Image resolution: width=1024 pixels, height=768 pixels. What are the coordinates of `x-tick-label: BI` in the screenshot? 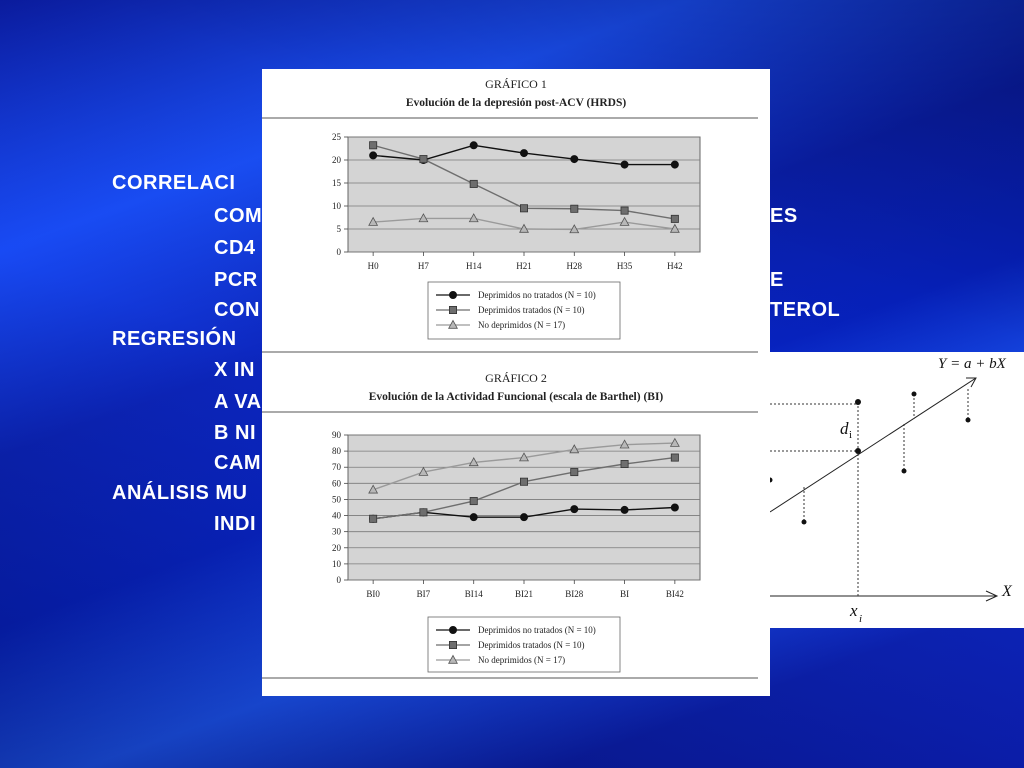 It's located at (624, 594).